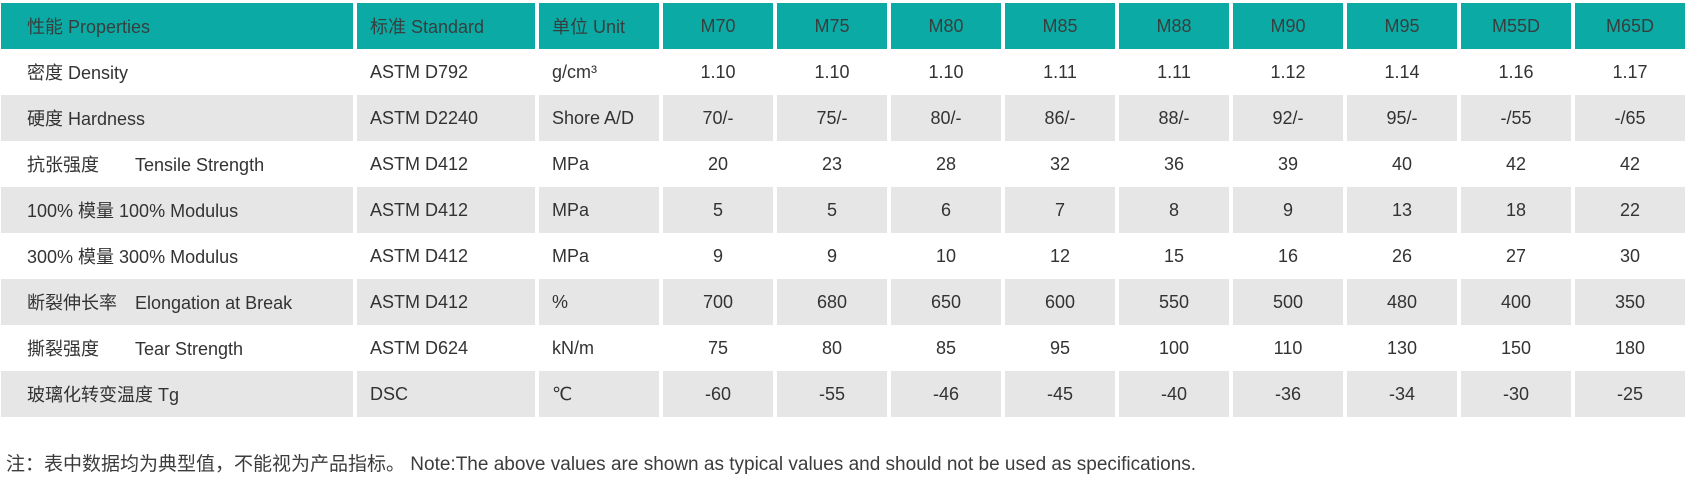 The image size is (1686, 492). Describe the element at coordinates (177, 72) in the screenshot. I see `cell-property: 密度 Density` at that location.